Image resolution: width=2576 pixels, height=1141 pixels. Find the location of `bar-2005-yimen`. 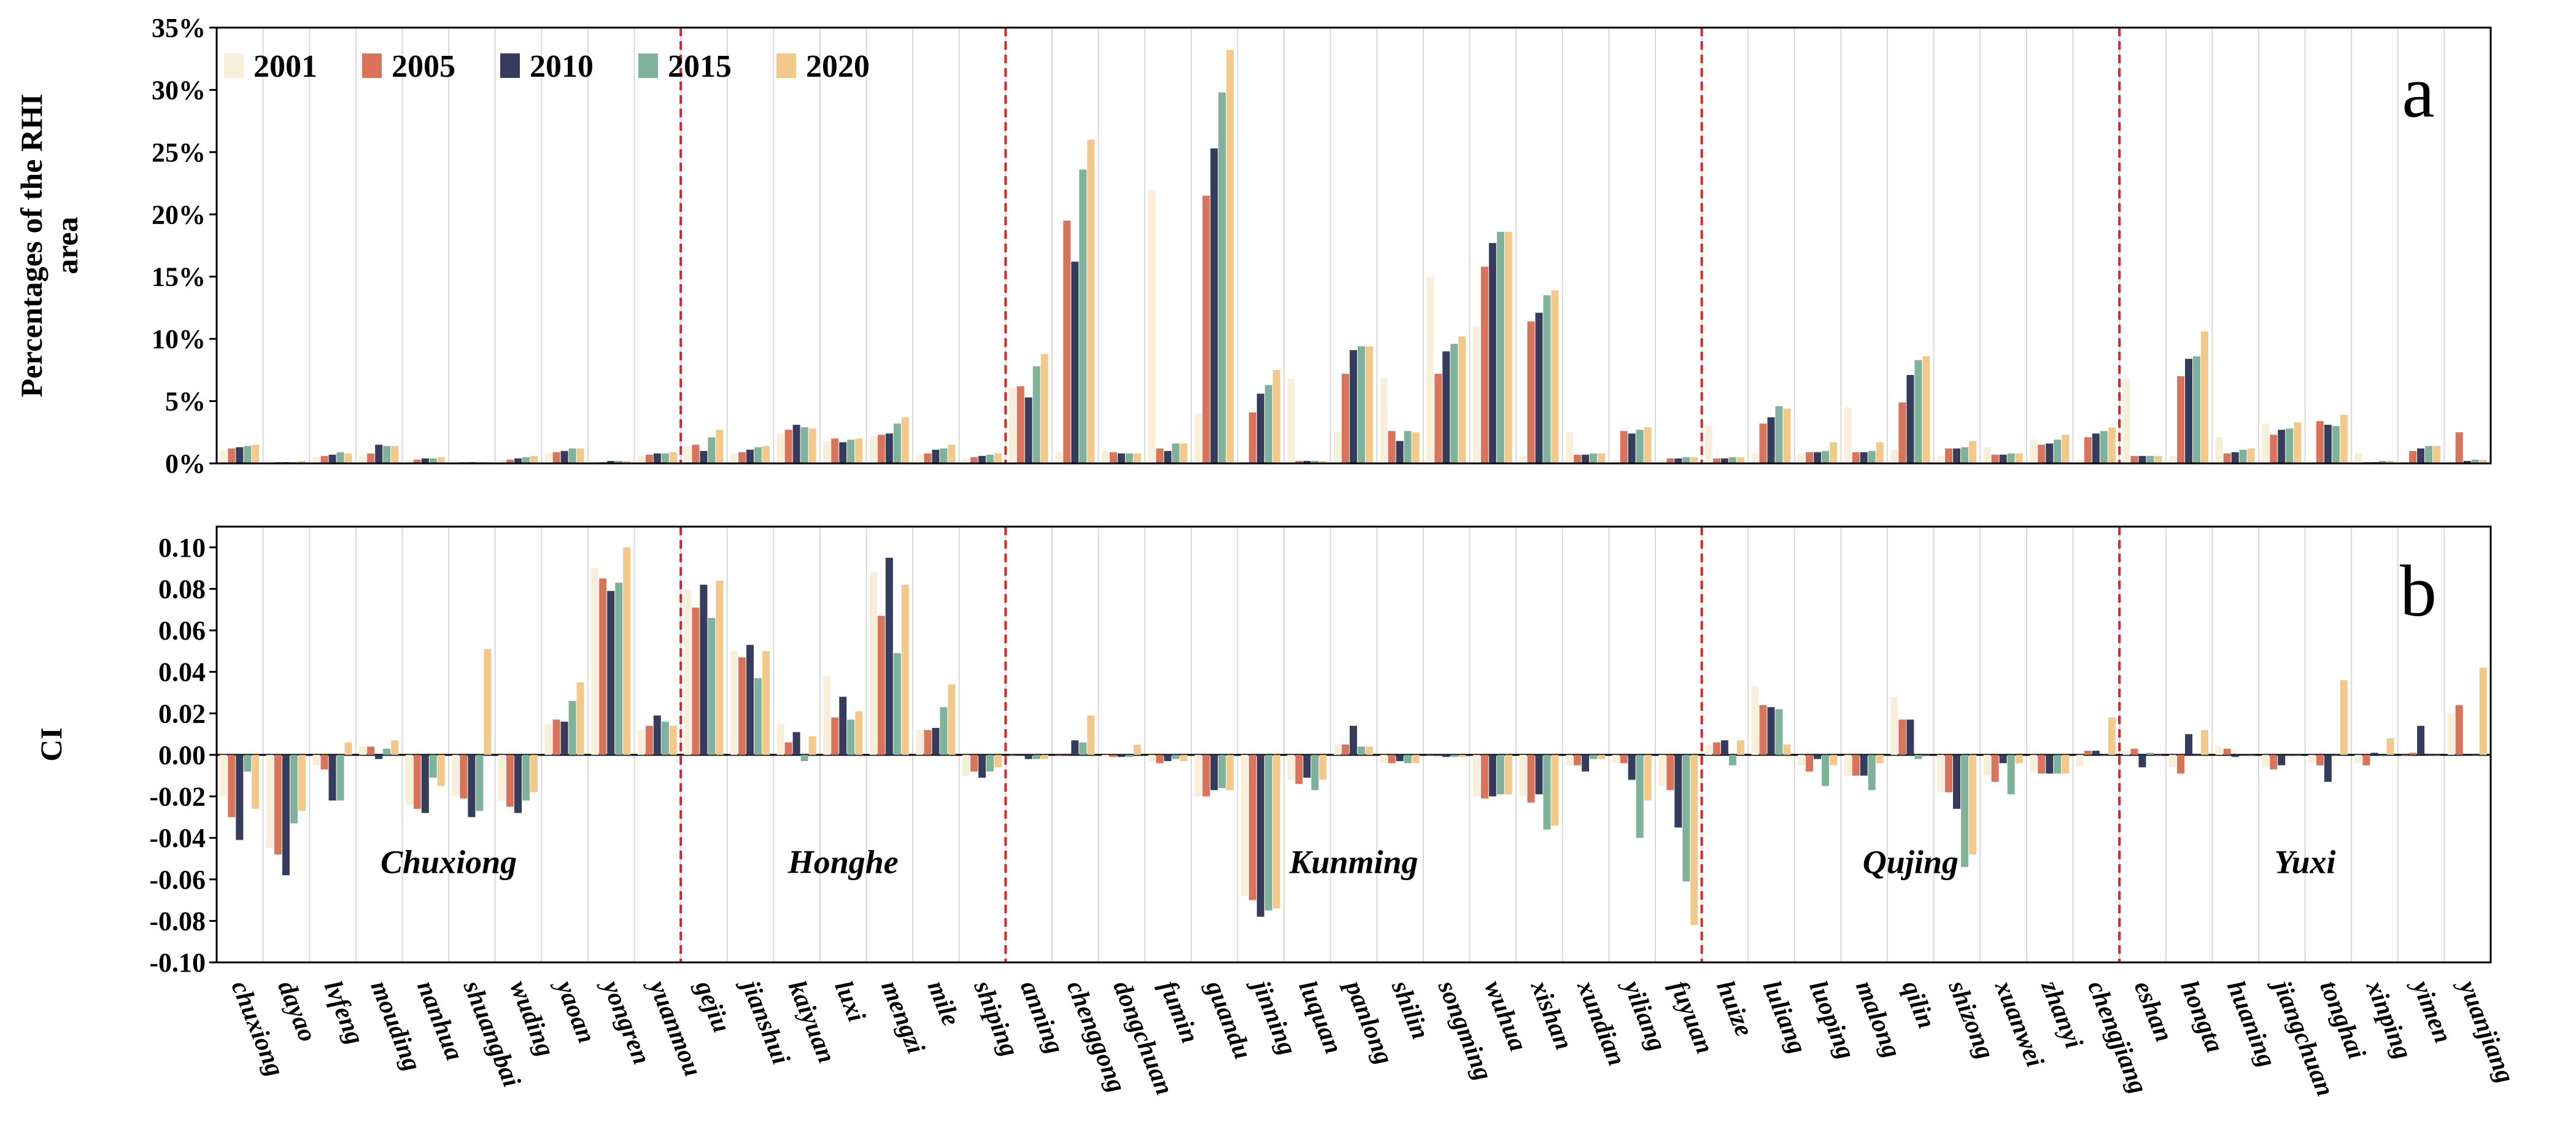

bar-2005-yimen is located at coordinates (2413, 457).